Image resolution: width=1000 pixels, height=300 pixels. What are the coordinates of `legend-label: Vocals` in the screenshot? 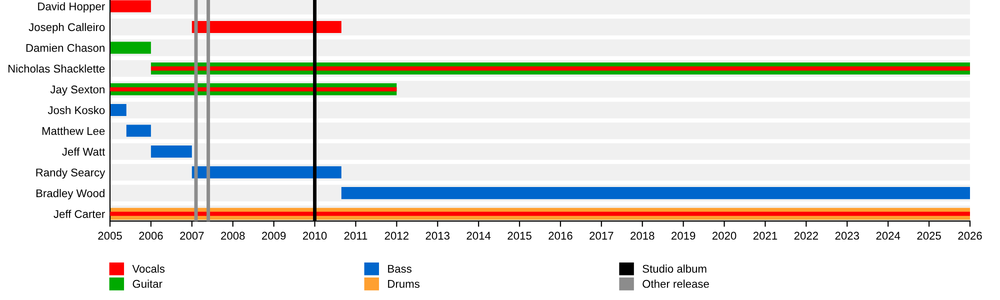 It's located at (148, 268).